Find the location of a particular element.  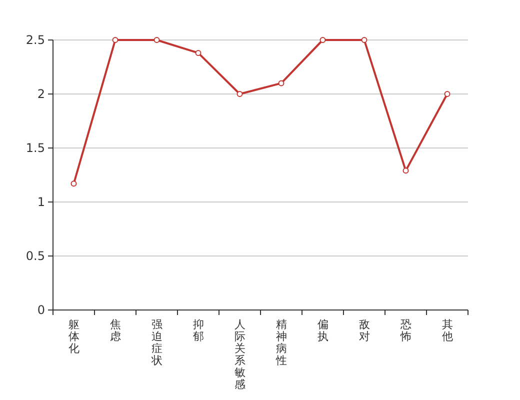

x-tick-label: 偏执 is located at coordinates (322, 330).